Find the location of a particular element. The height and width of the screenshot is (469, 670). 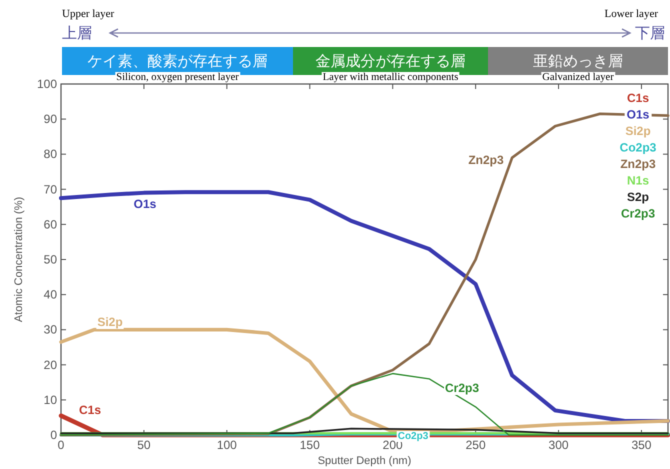

annotation: Cr2p3 is located at coordinates (462, 388).